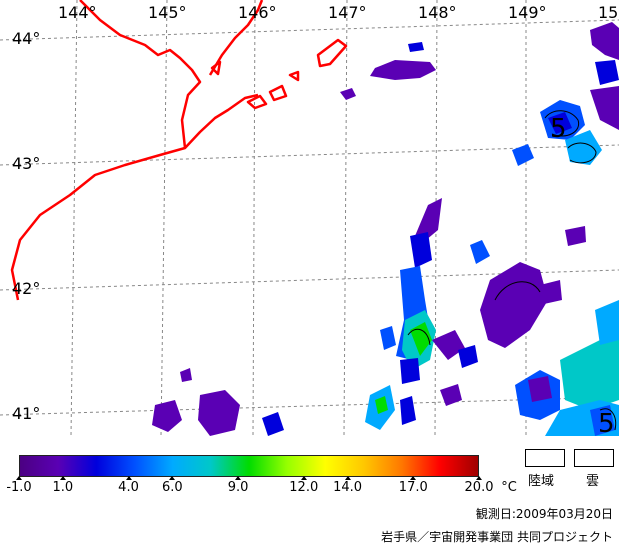  What do you see at coordinates (413, 487) in the screenshot?
I see `colorbar-tick-label: 17.0` at bounding box center [413, 487].